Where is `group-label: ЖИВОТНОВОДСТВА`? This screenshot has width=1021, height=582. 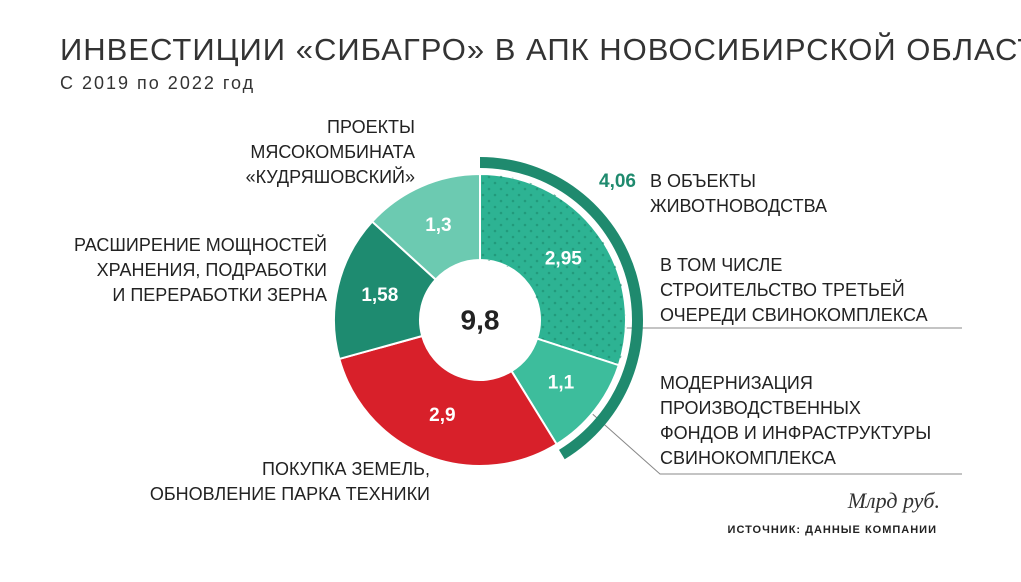
group-label: ЖИВОТНОВОДСТВА is located at coordinates (738, 206).